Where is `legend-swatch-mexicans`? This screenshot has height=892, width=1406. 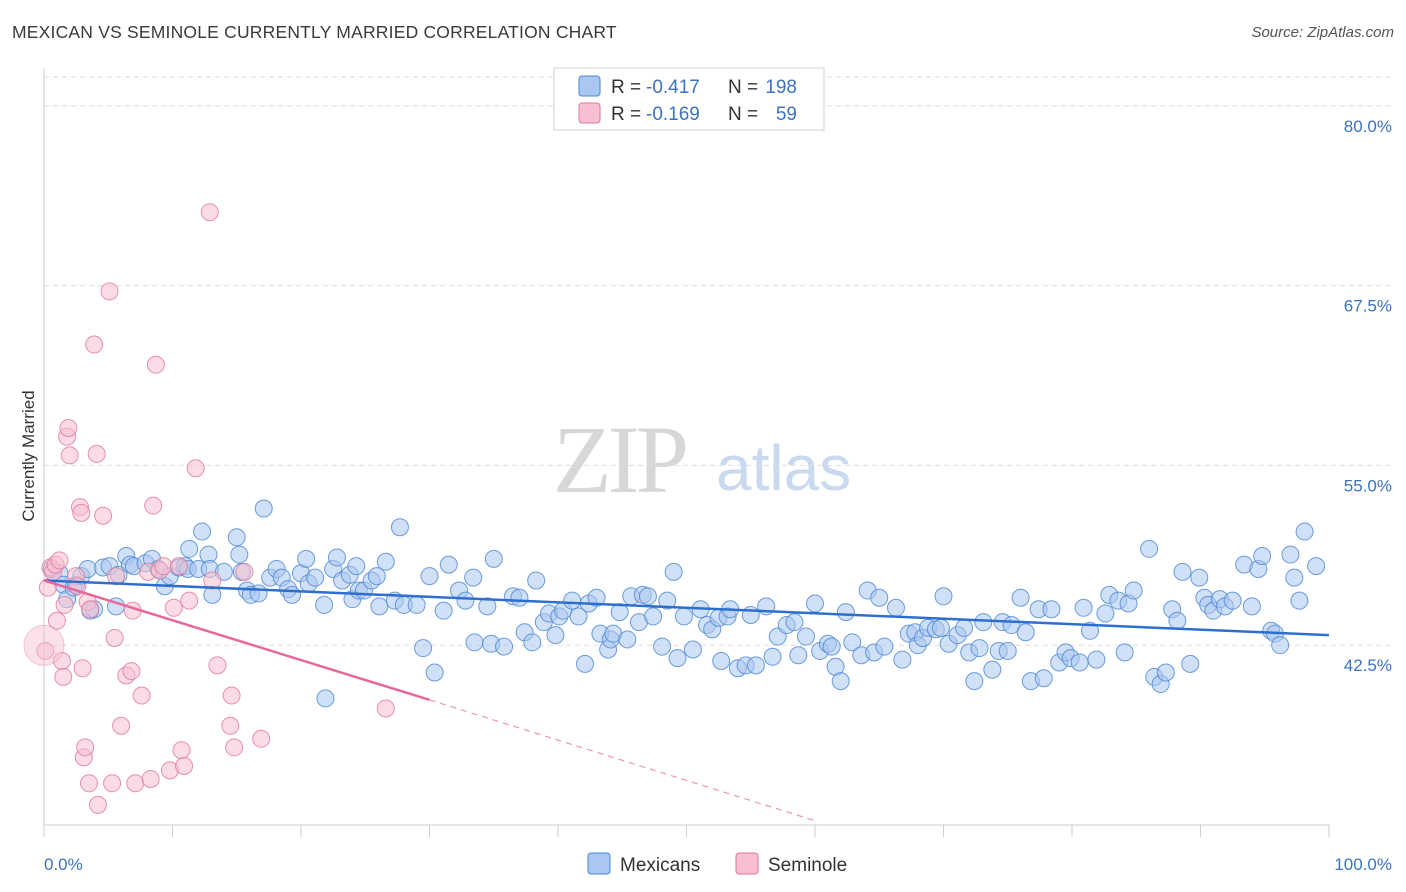
legend-swatch-mexicans is located at coordinates (589, 86).